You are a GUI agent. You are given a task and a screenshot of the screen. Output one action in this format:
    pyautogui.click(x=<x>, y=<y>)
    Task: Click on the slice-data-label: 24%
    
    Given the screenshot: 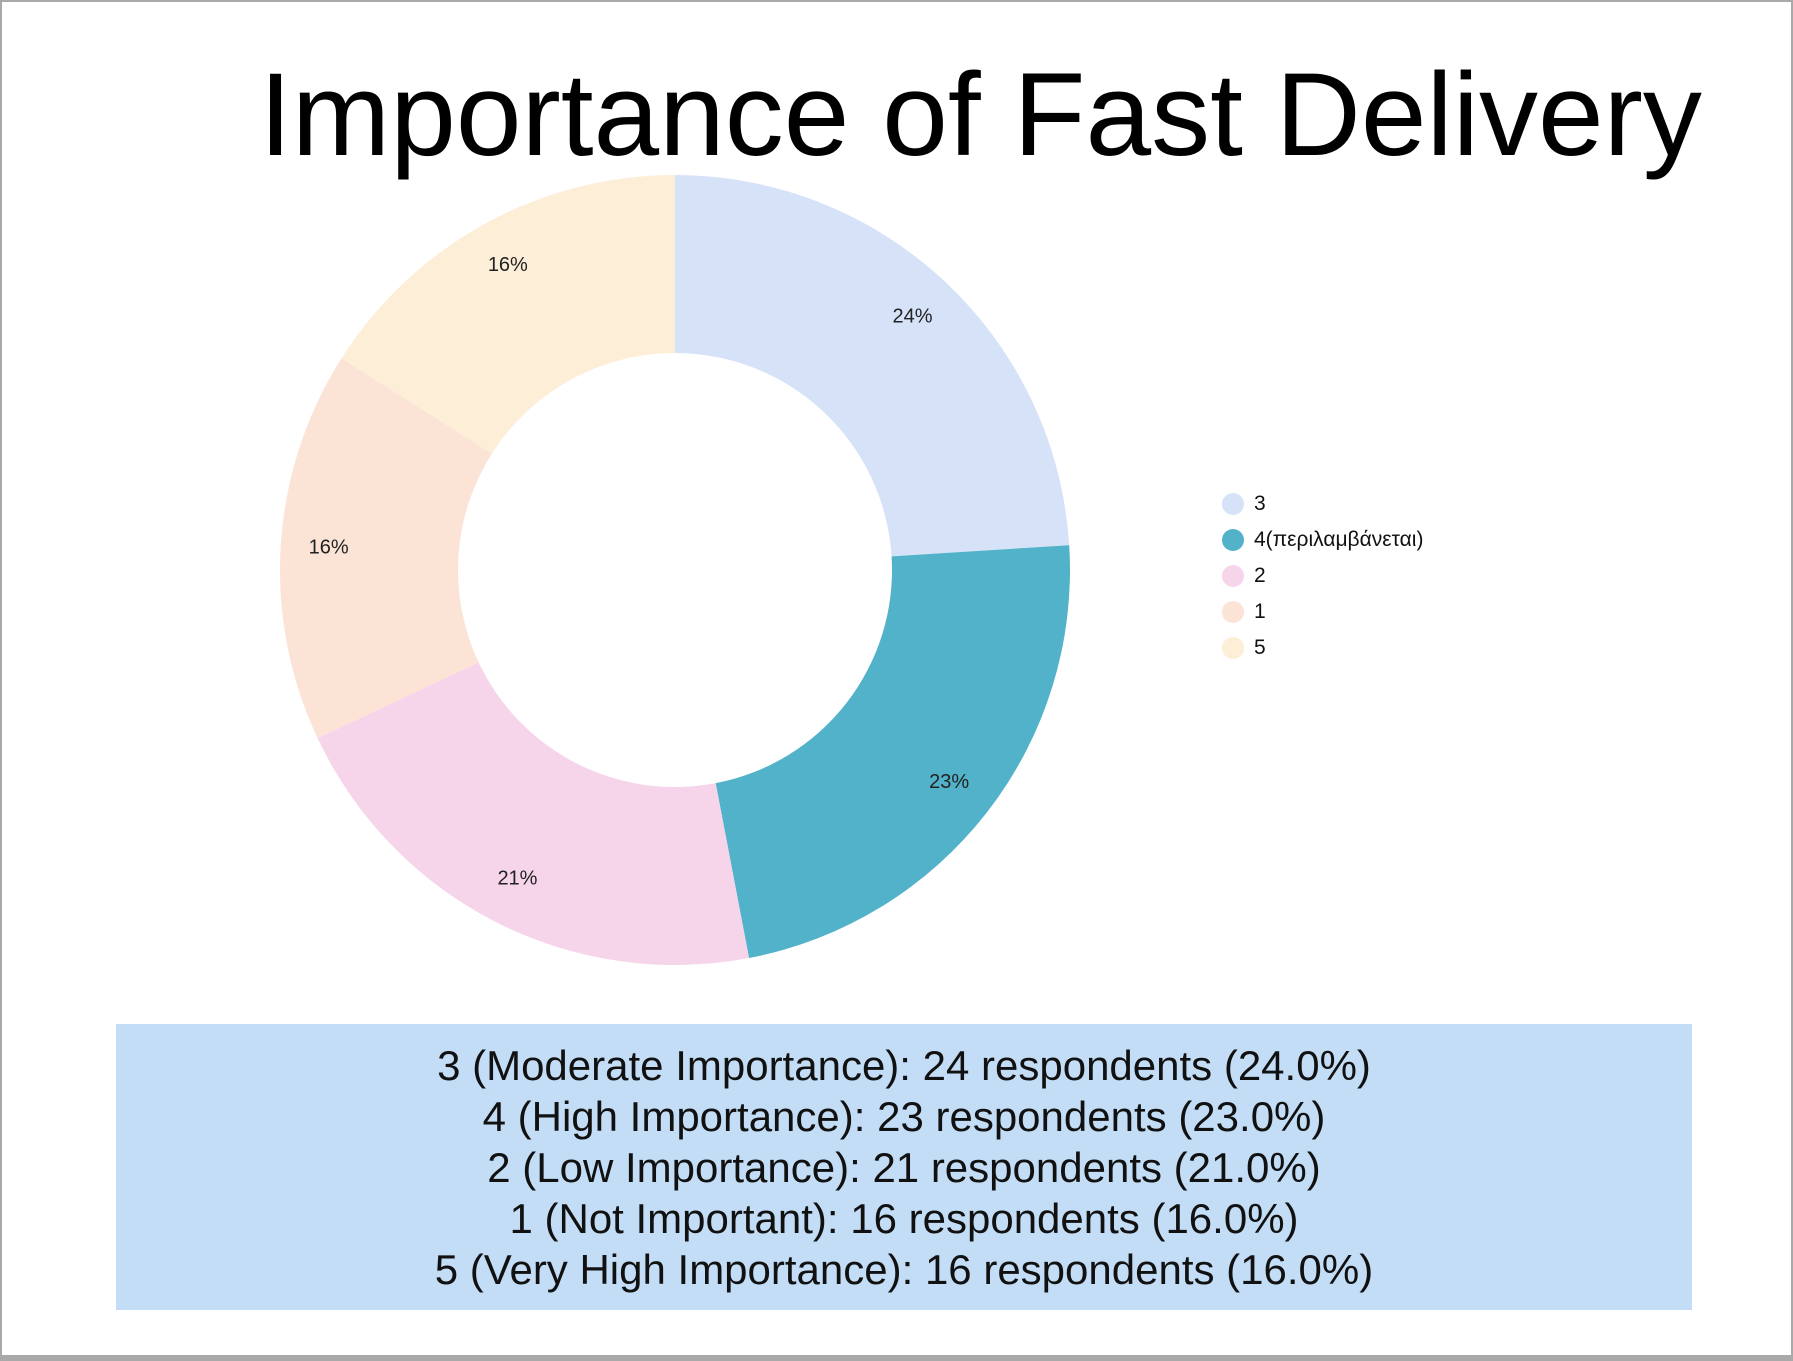 What is the action you would take?
    pyautogui.click(x=913, y=316)
    